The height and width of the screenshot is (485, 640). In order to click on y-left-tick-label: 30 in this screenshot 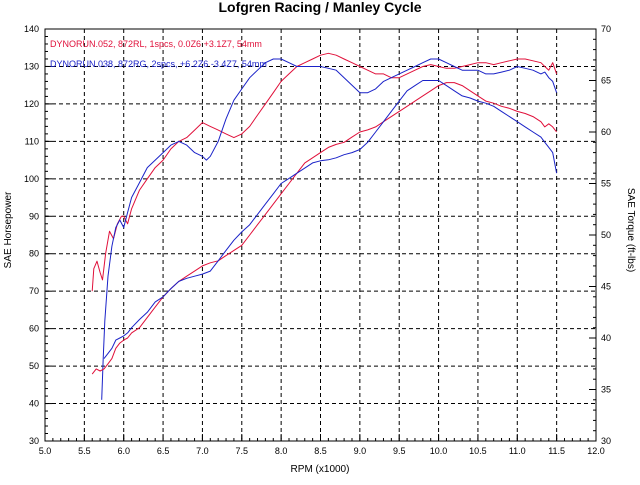, I will do `click(34, 441)`.